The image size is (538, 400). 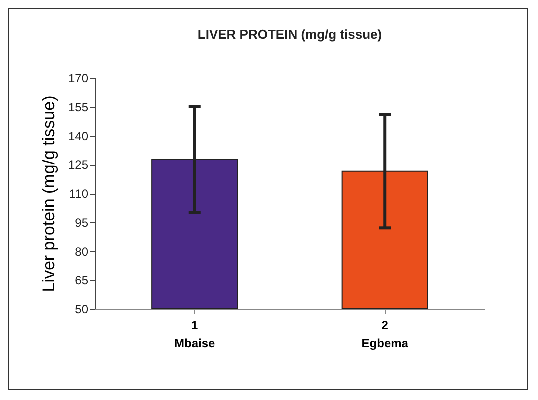 I want to click on y-axis-title: Liver protein (mg/g tissue), so click(x=48, y=194).